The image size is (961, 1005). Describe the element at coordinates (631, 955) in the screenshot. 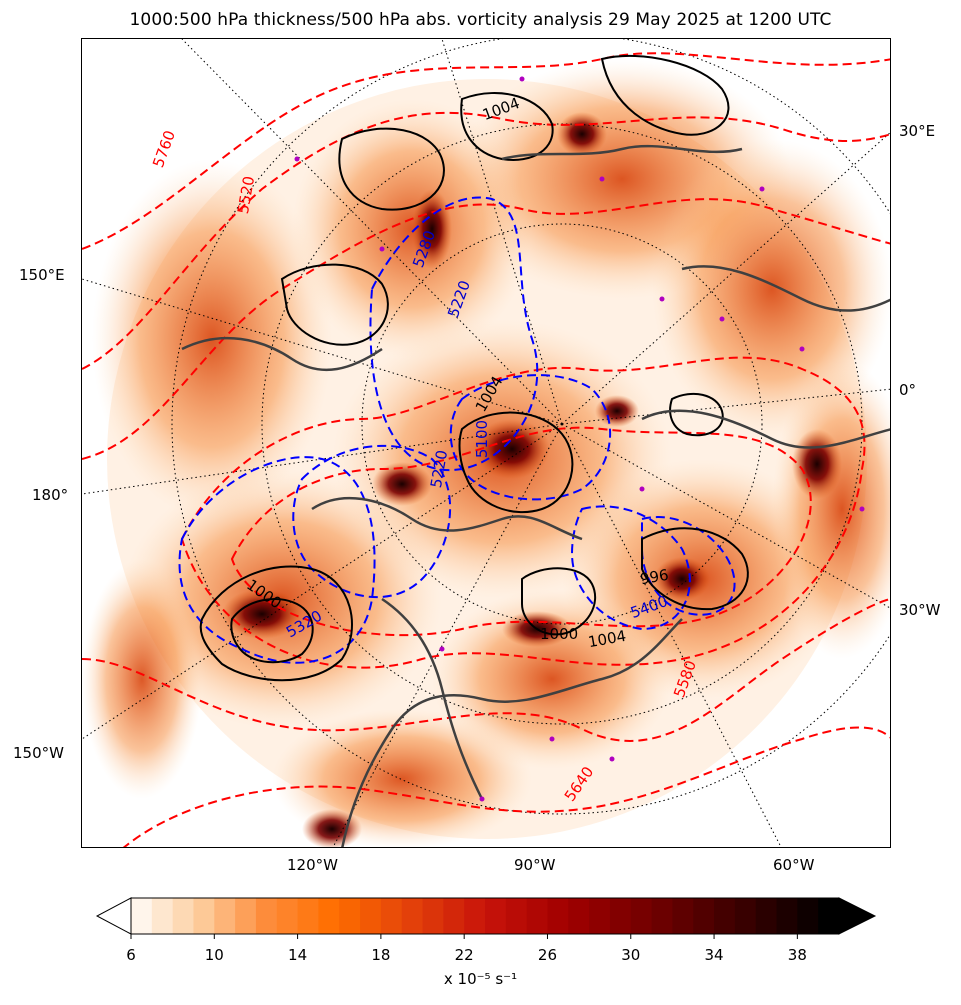

I see `colorbar-tick-label: 30` at that location.